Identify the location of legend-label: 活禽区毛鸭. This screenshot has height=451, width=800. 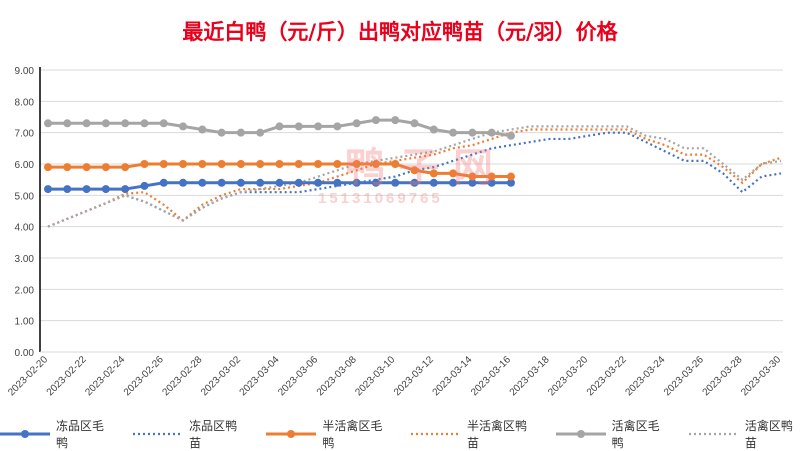
(635, 434).